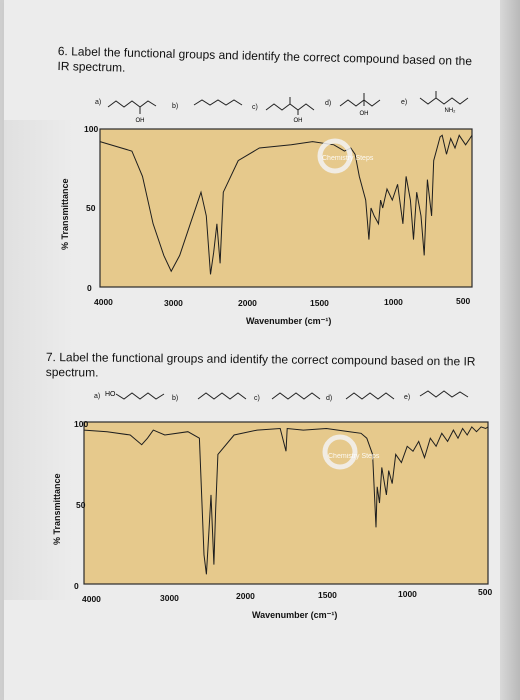  Describe the element at coordinates (140, 121) in the screenshot. I see `struct-label-oh-1: OH` at that location.